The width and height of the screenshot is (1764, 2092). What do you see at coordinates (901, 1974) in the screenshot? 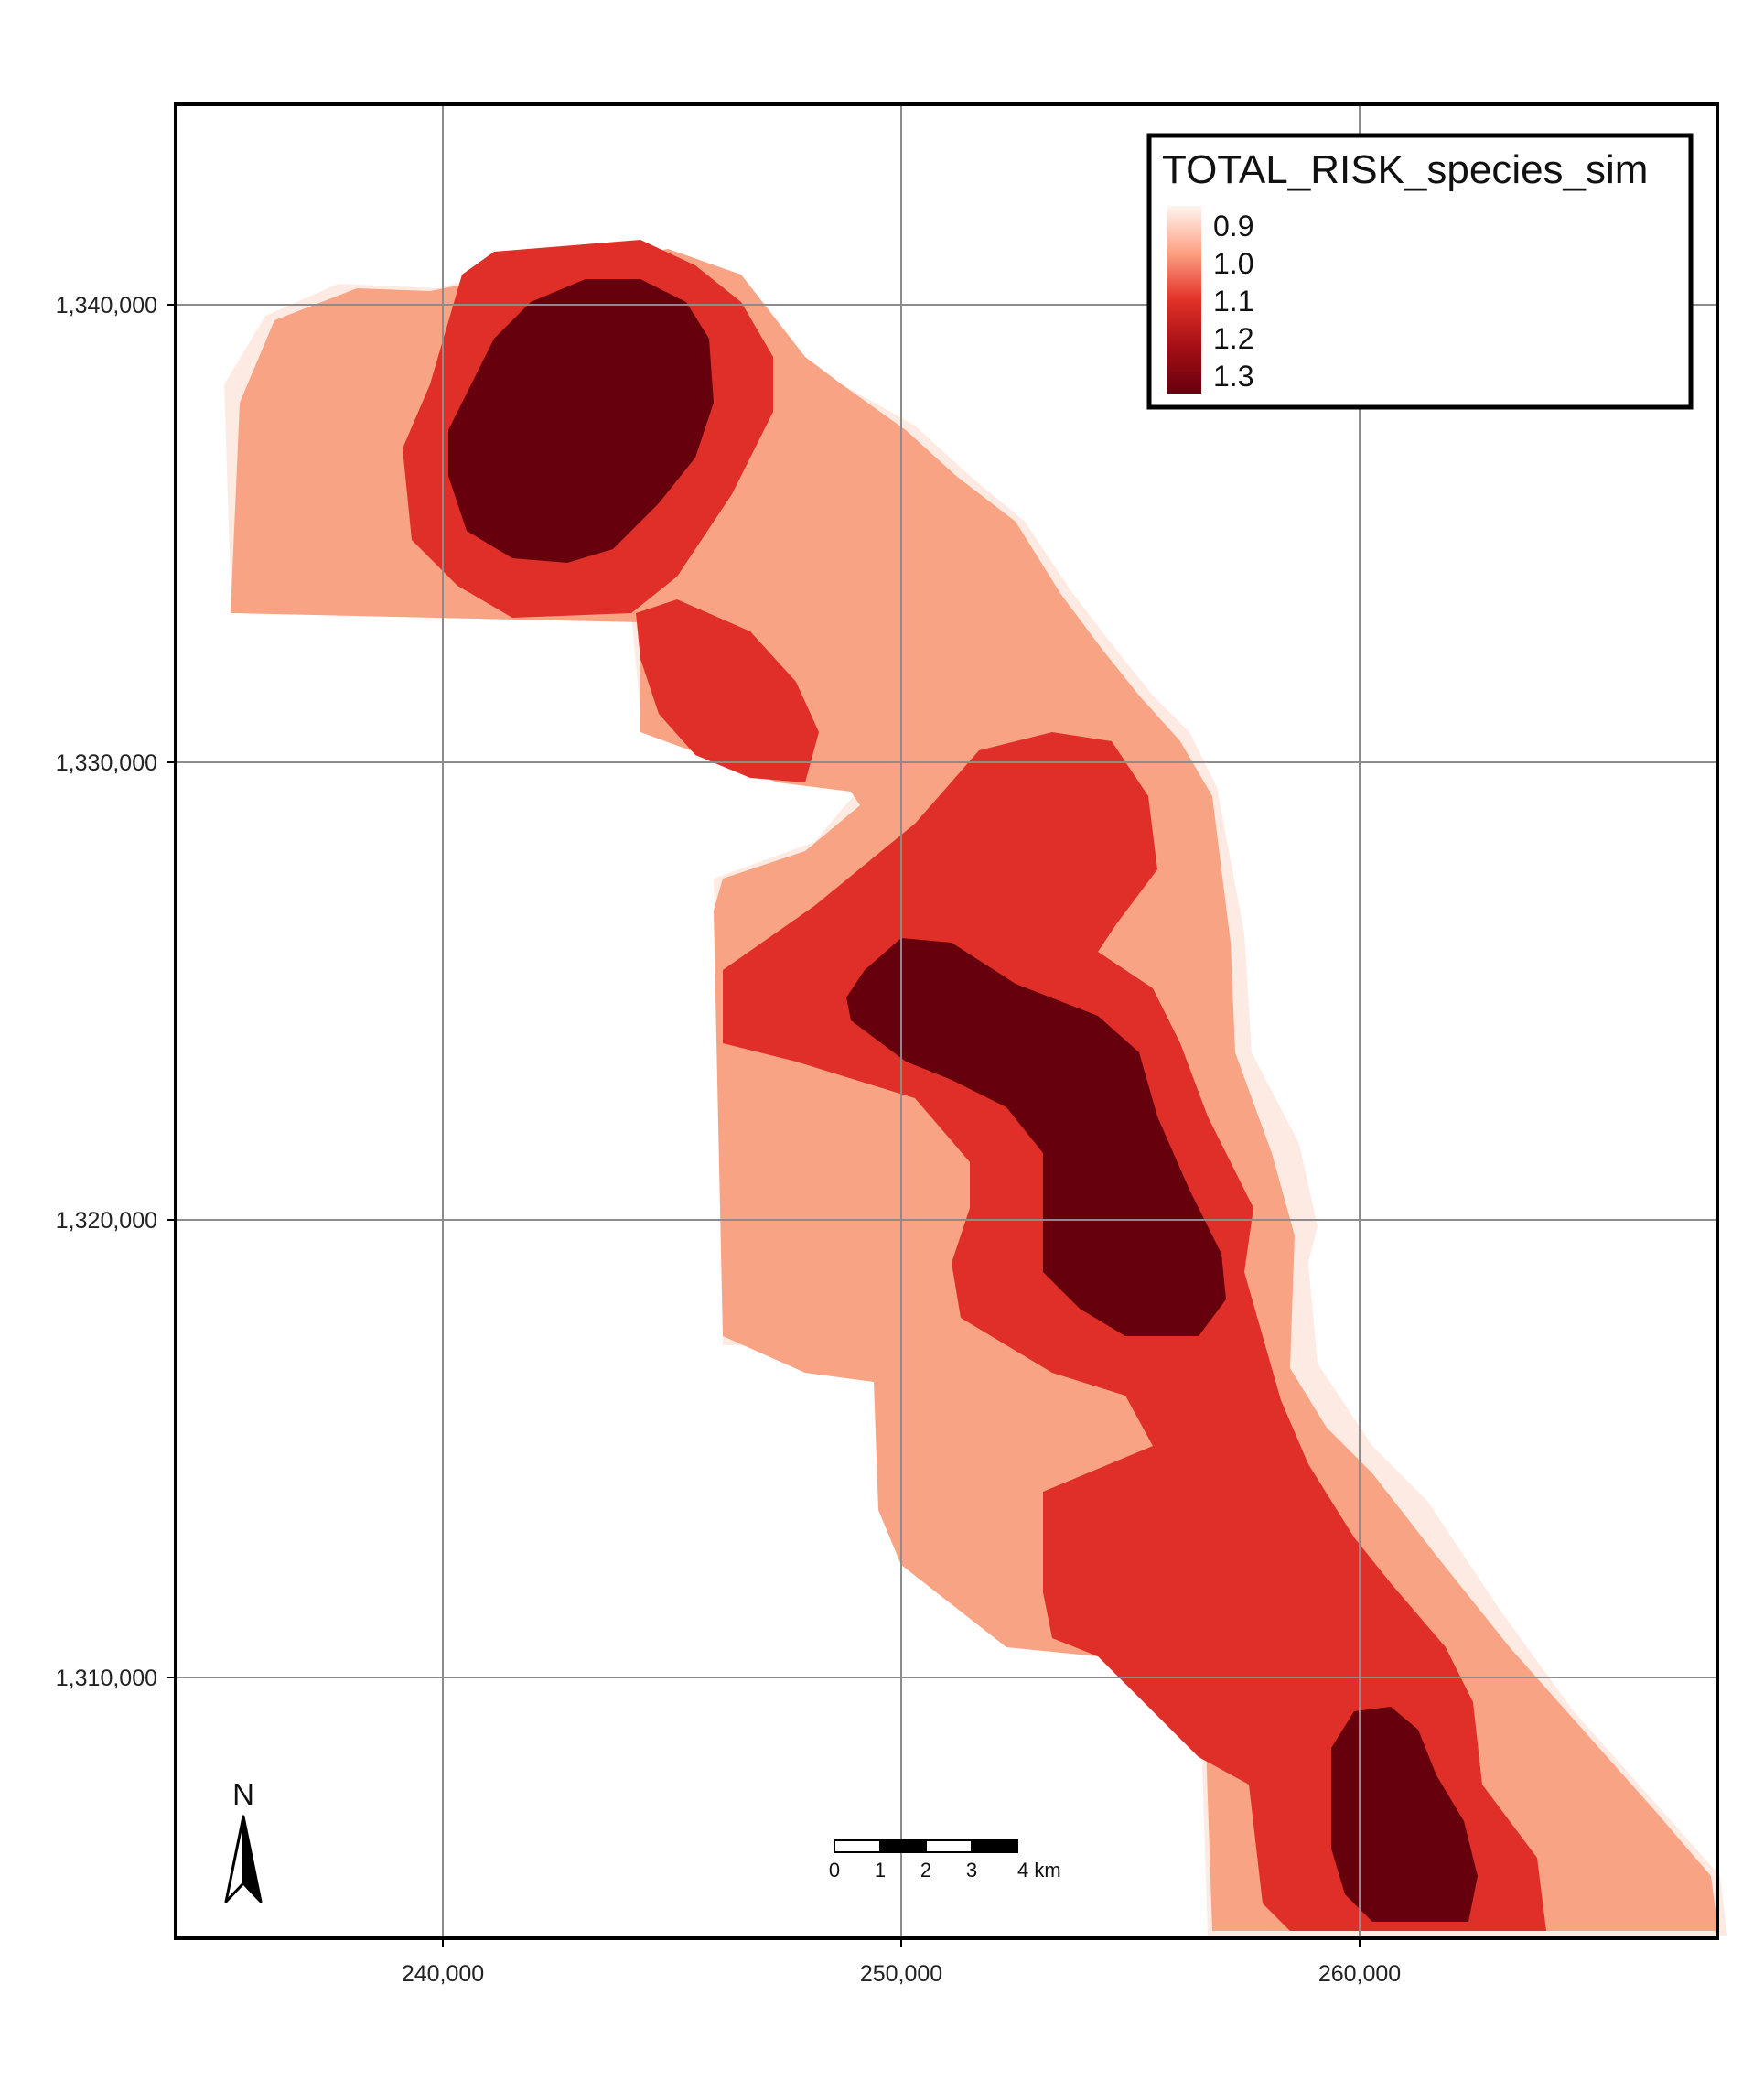
I see `x-tick-label: 250,000` at bounding box center [901, 1974].